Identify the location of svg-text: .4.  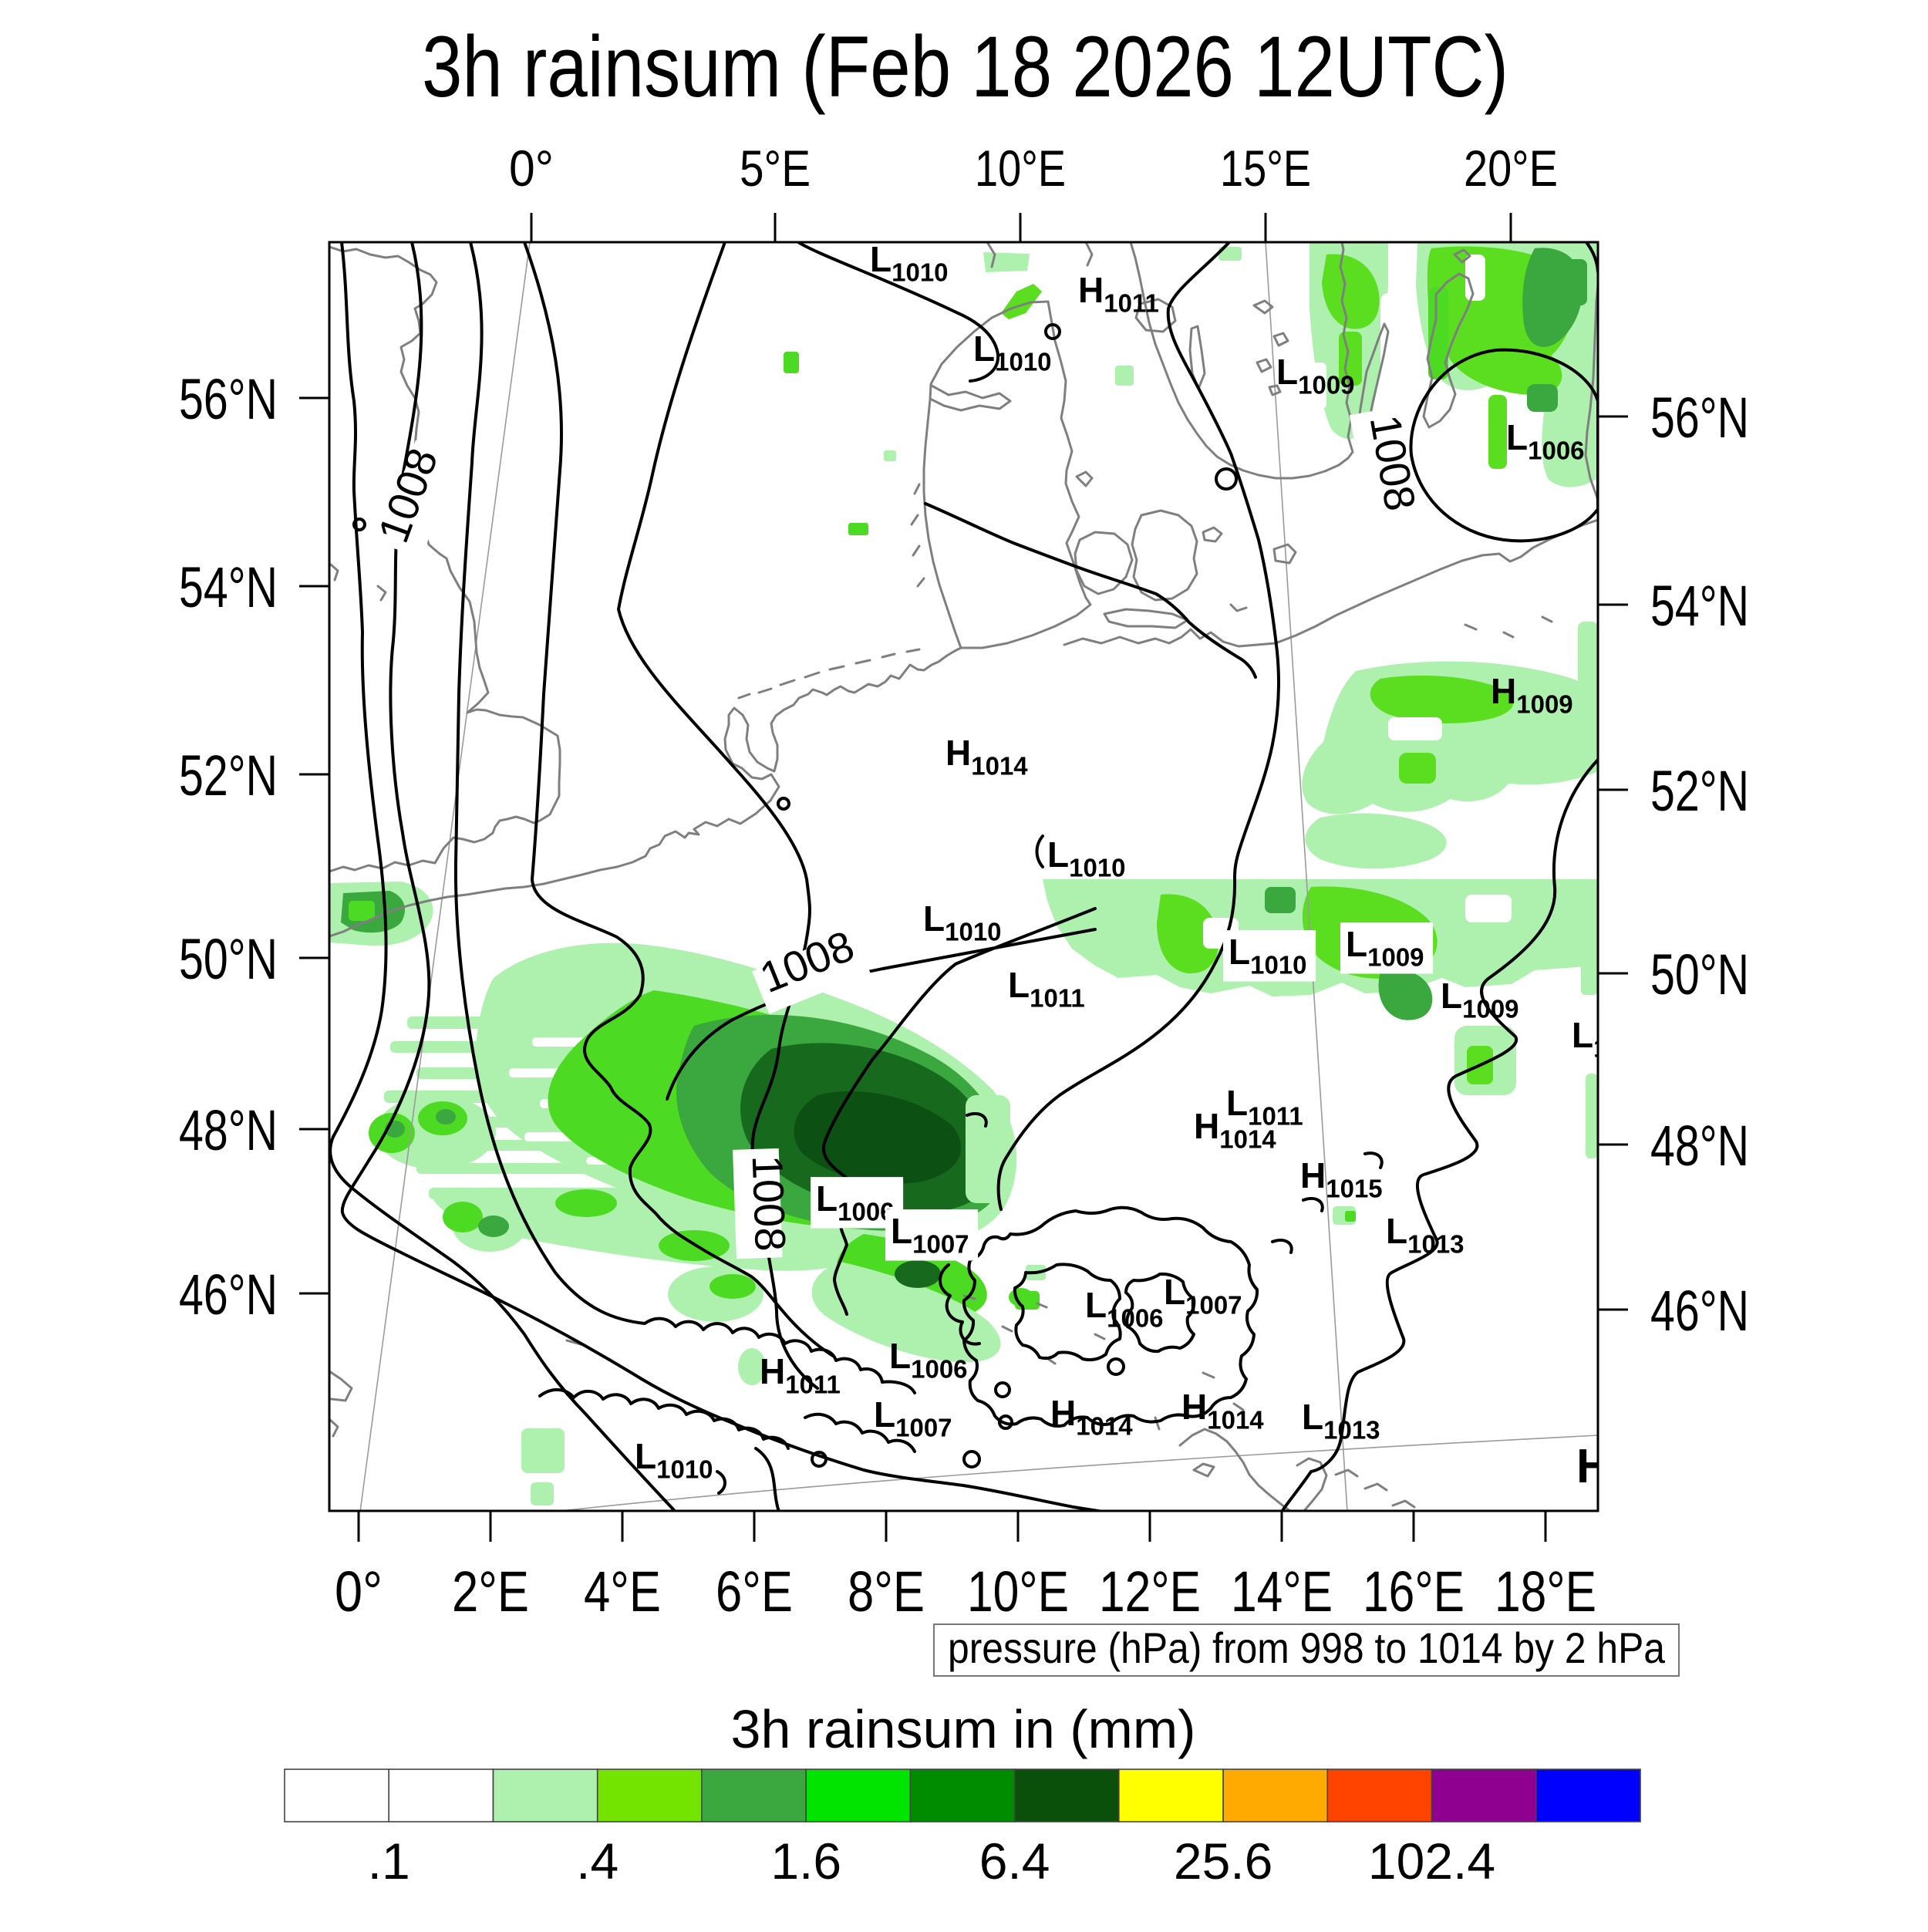
(597, 1861).